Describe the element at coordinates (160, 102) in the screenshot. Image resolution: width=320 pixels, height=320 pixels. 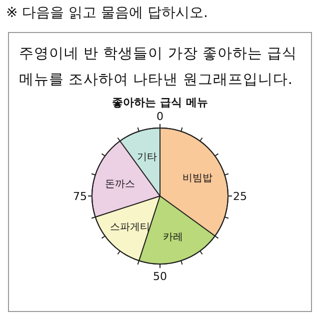
I see `chart-title: 좋아하는 급식 메뉴` at that location.